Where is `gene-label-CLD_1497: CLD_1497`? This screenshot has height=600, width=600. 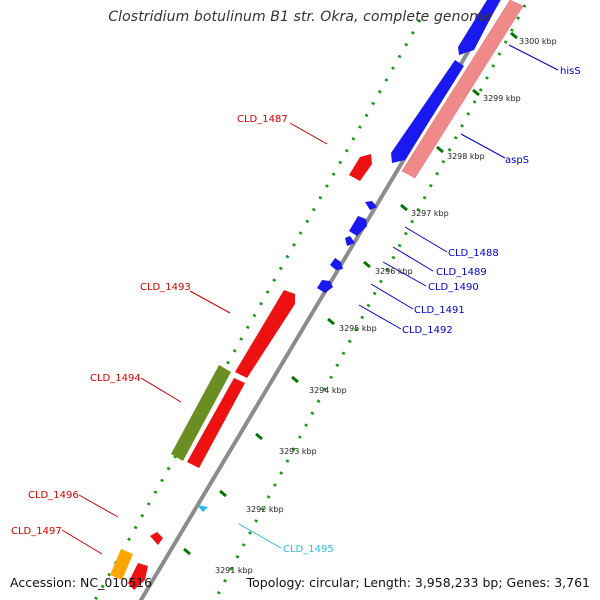
gene-label-CLD_1497: CLD_1497 is located at coordinates (36, 531).